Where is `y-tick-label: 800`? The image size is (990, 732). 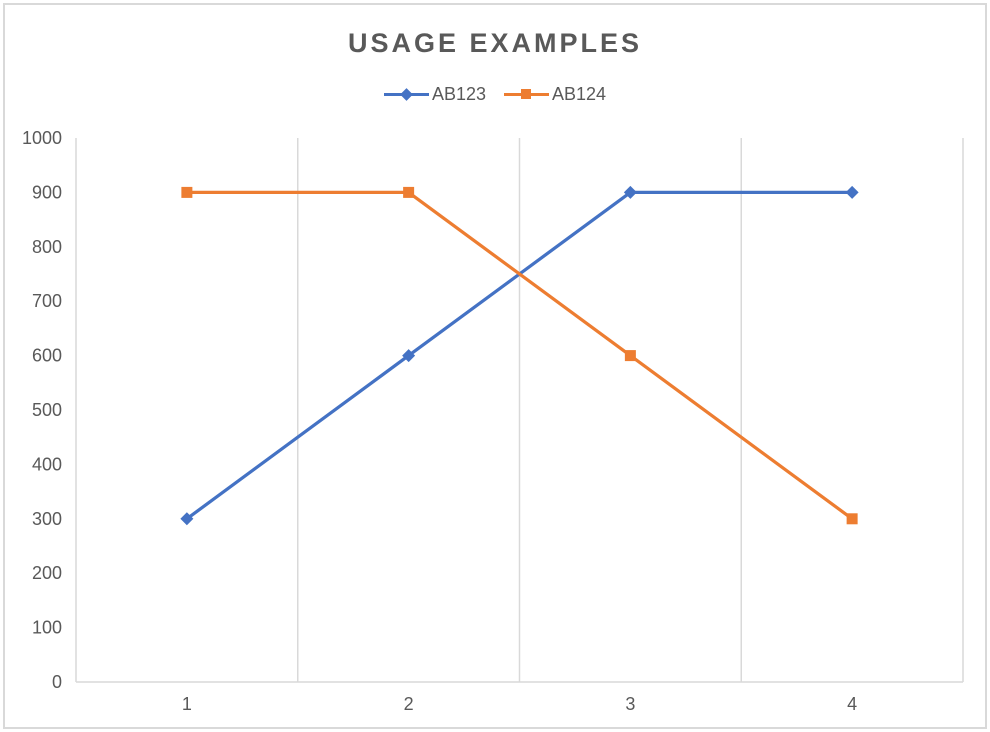 y-tick-label: 800 is located at coordinates (47, 247).